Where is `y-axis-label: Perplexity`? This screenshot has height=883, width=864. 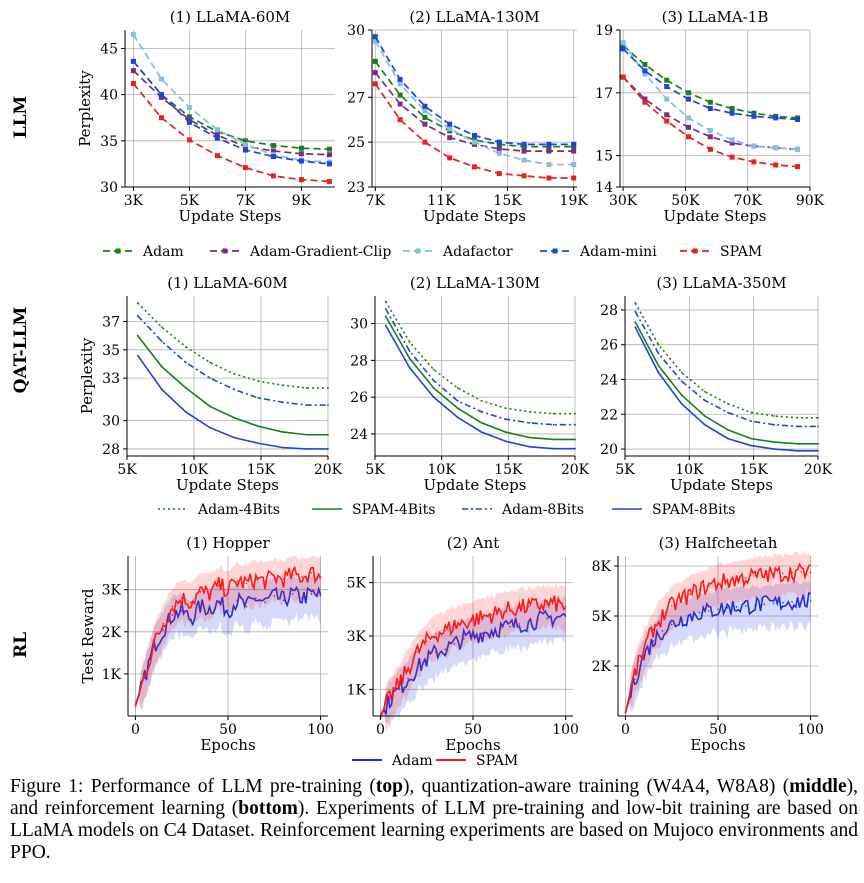
y-axis-label: Perplexity is located at coordinates (87, 375).